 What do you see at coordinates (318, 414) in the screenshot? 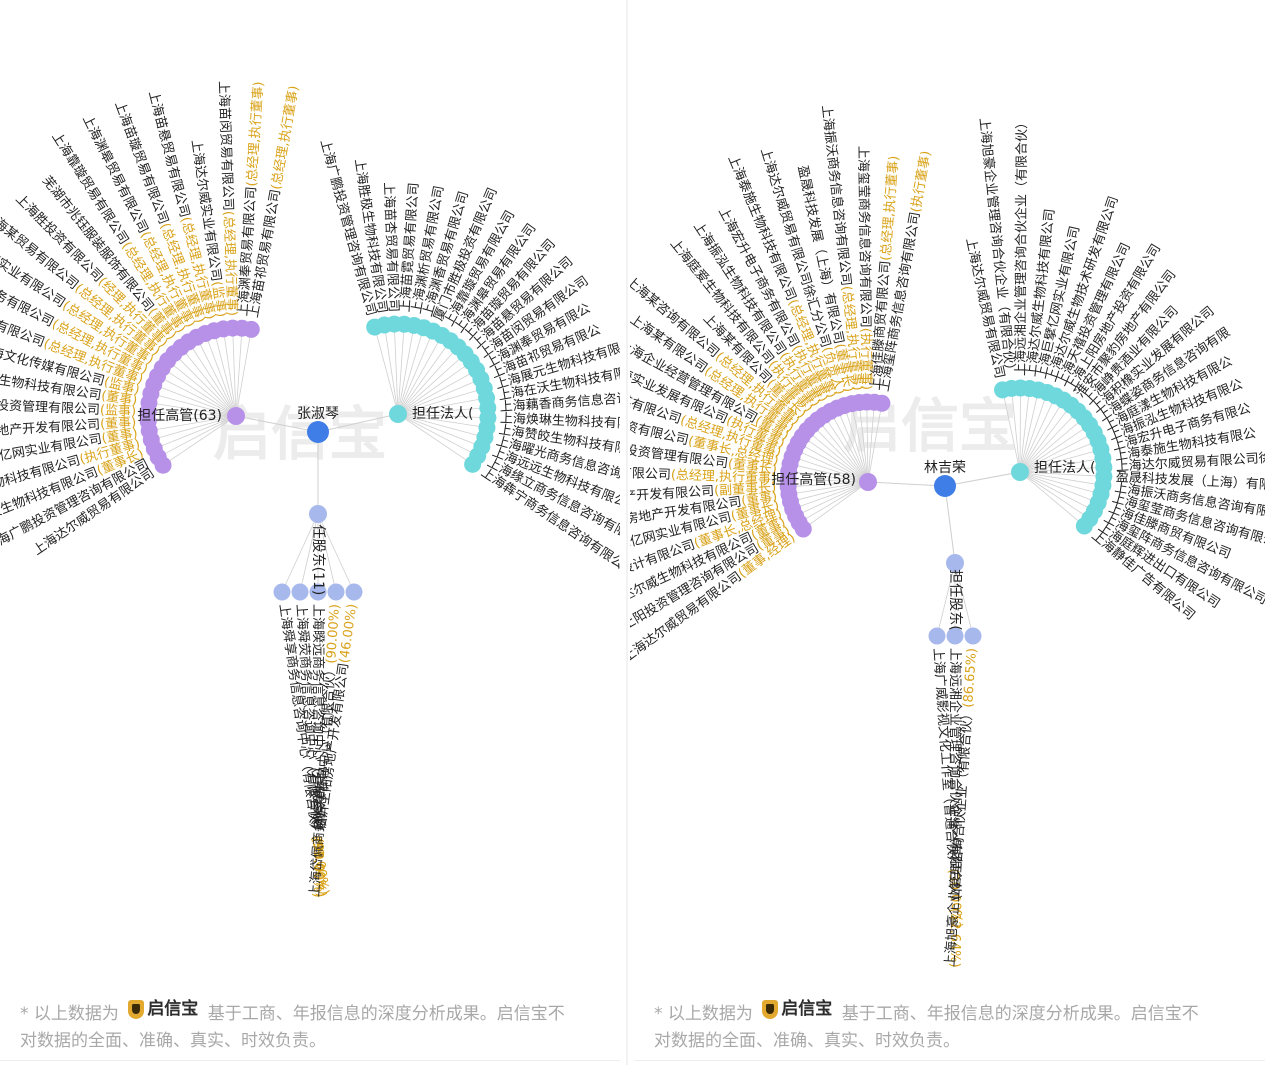
I see `person-name: 张淑琴` at bounding box center [318, 414].